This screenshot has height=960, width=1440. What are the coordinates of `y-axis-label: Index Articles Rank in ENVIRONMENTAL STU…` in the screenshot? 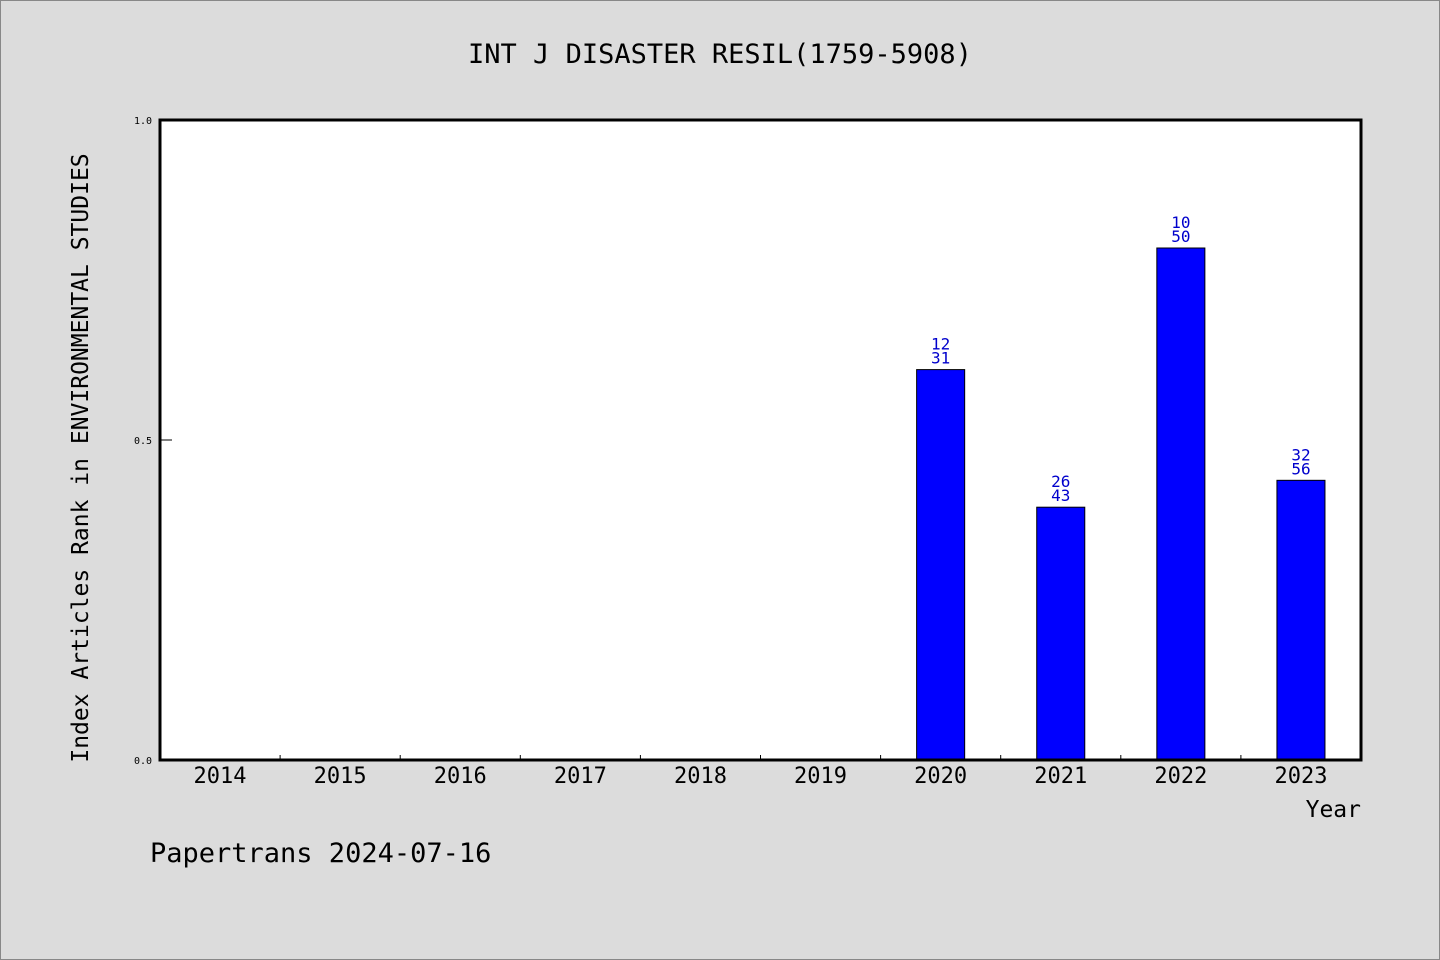 It's located at (81, 457).